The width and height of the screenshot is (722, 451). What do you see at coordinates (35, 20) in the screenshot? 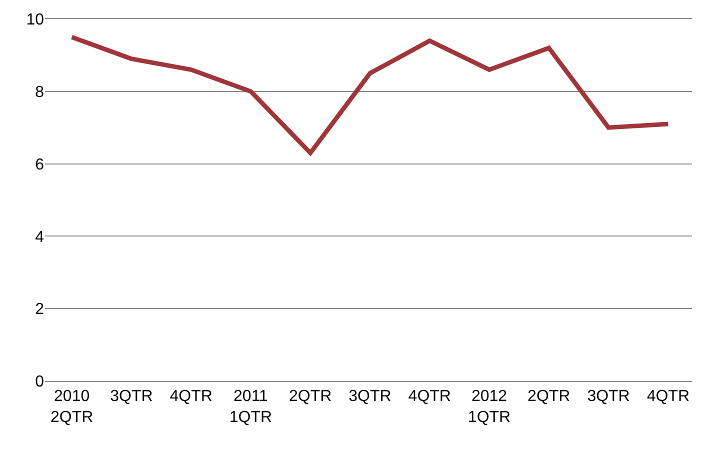
I see `y-tick-label: 10` at bounding box center [35, 20].